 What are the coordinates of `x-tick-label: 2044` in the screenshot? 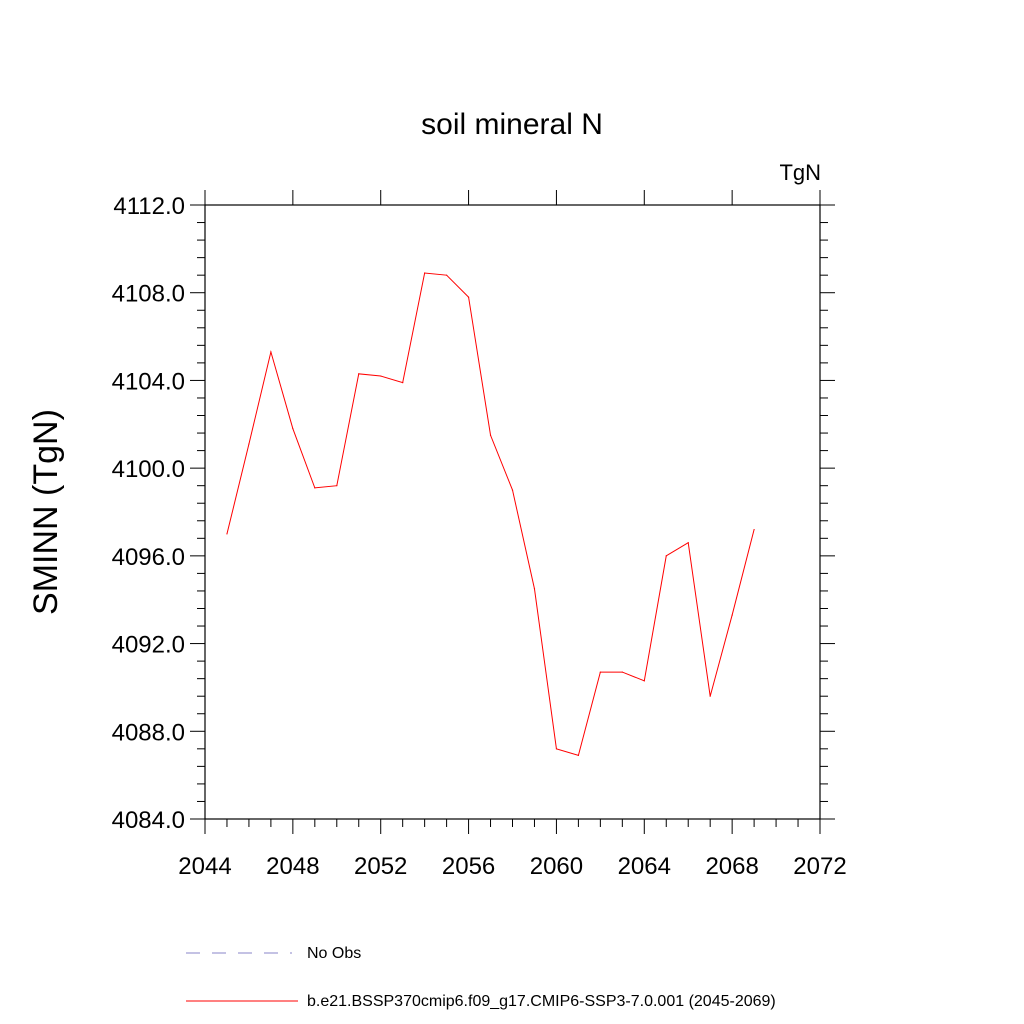 It's located at (204, 866).